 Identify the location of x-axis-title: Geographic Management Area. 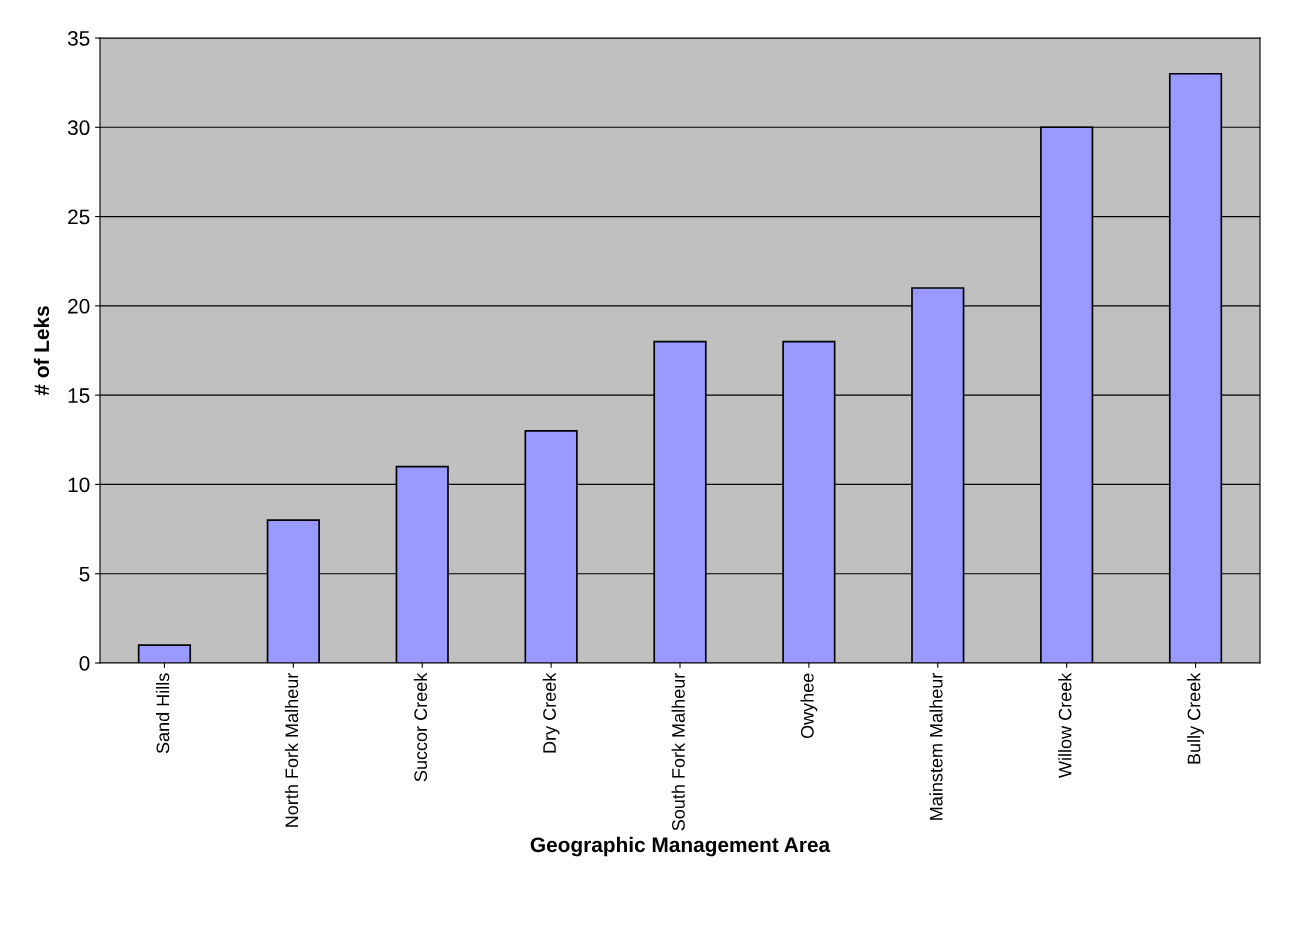
(680, 846).